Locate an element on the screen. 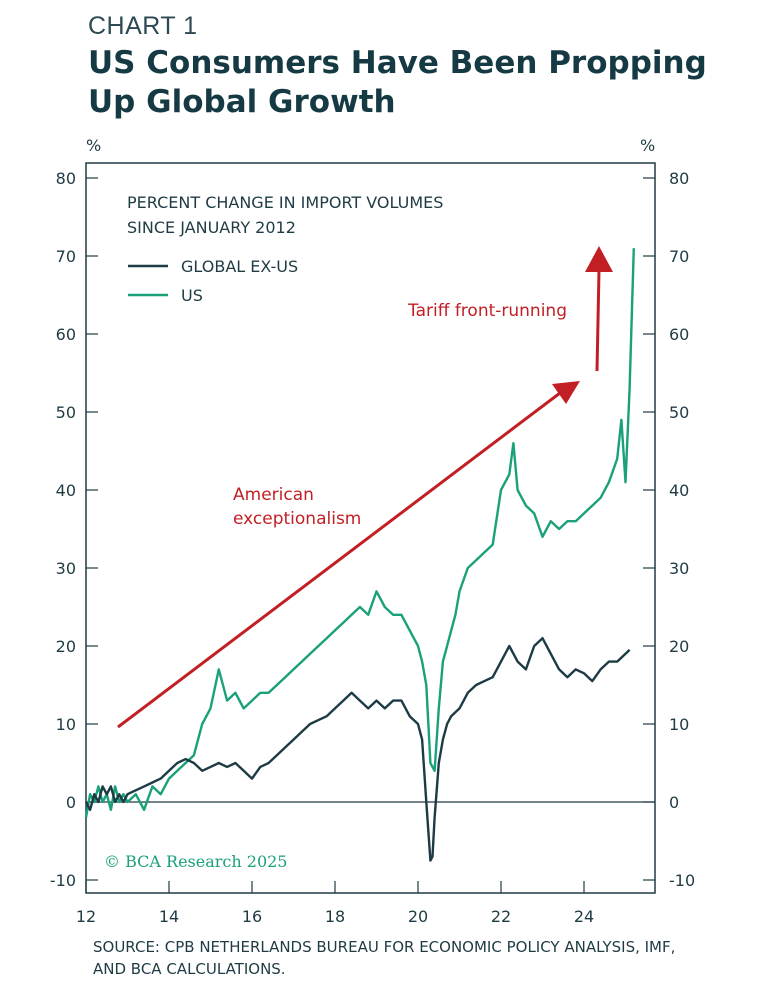  y-tick-label-left: 60 is located at coordinates (66, 334).